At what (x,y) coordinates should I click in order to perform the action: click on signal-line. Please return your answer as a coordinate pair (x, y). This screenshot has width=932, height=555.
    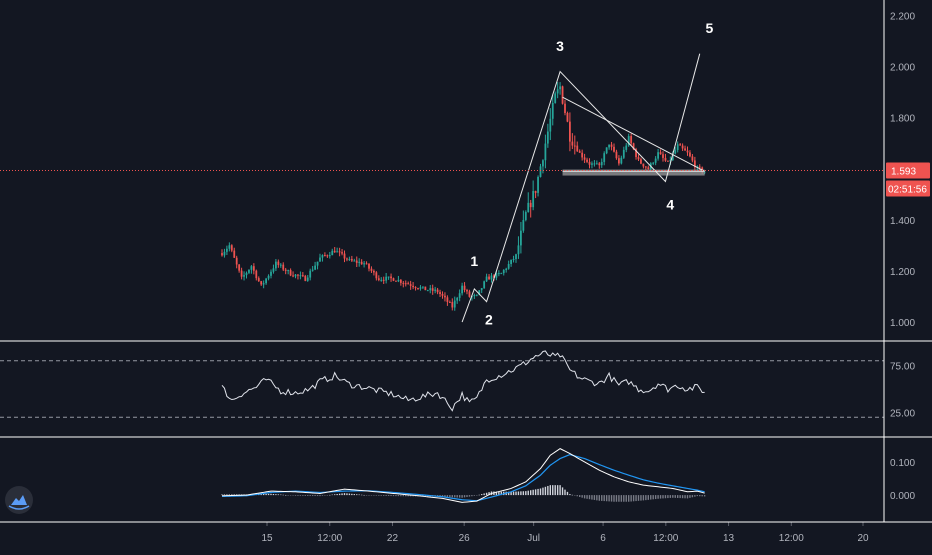
    Looking at the image, I should click on (463, 477).